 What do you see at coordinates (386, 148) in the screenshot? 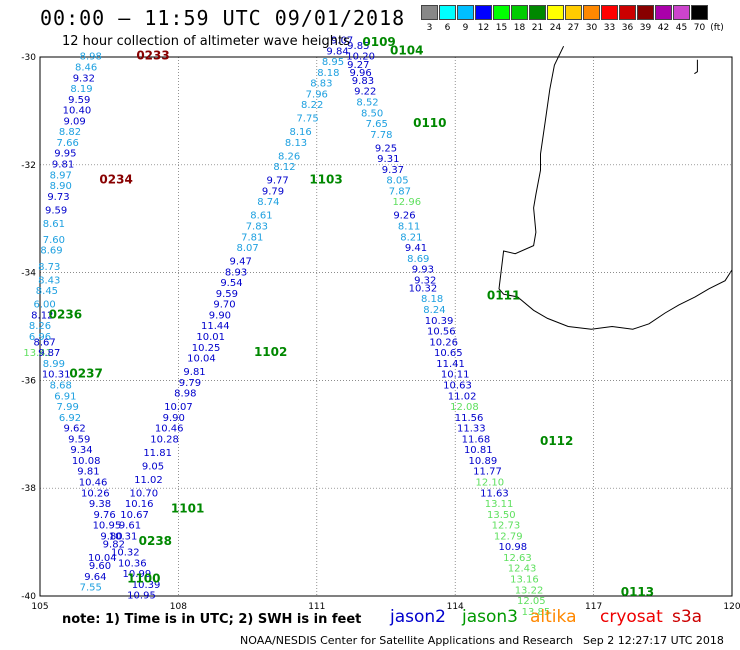
I see `wave-height-value: 9.25` at bounding box center [386, 148].